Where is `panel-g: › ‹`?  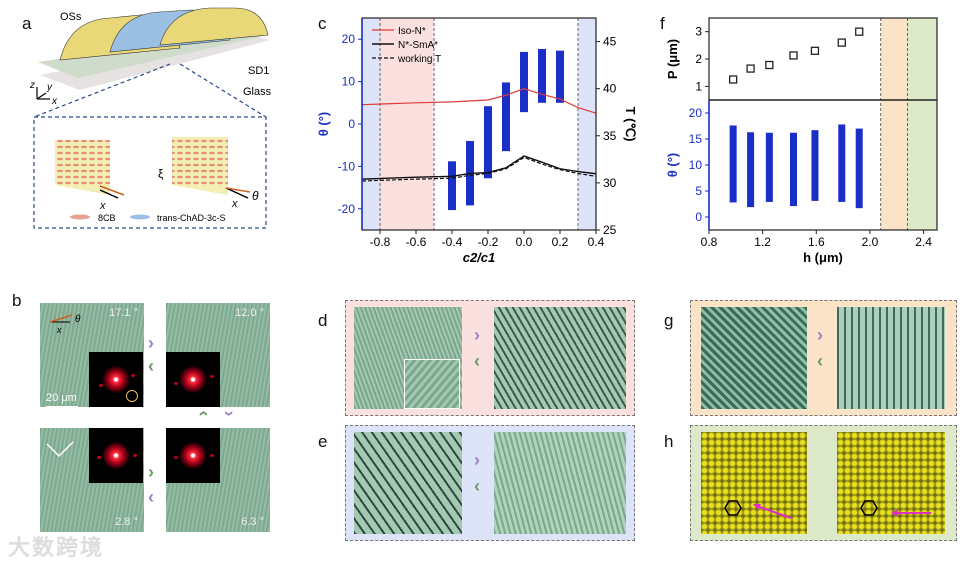
panel-g: › ‹ is located at coordinates (823, 358).